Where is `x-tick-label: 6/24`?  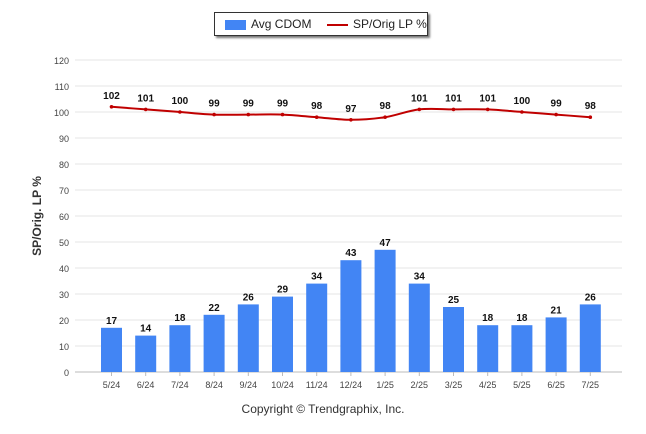 x-tick-label: 6/24 is located at coordinates (146, 385).